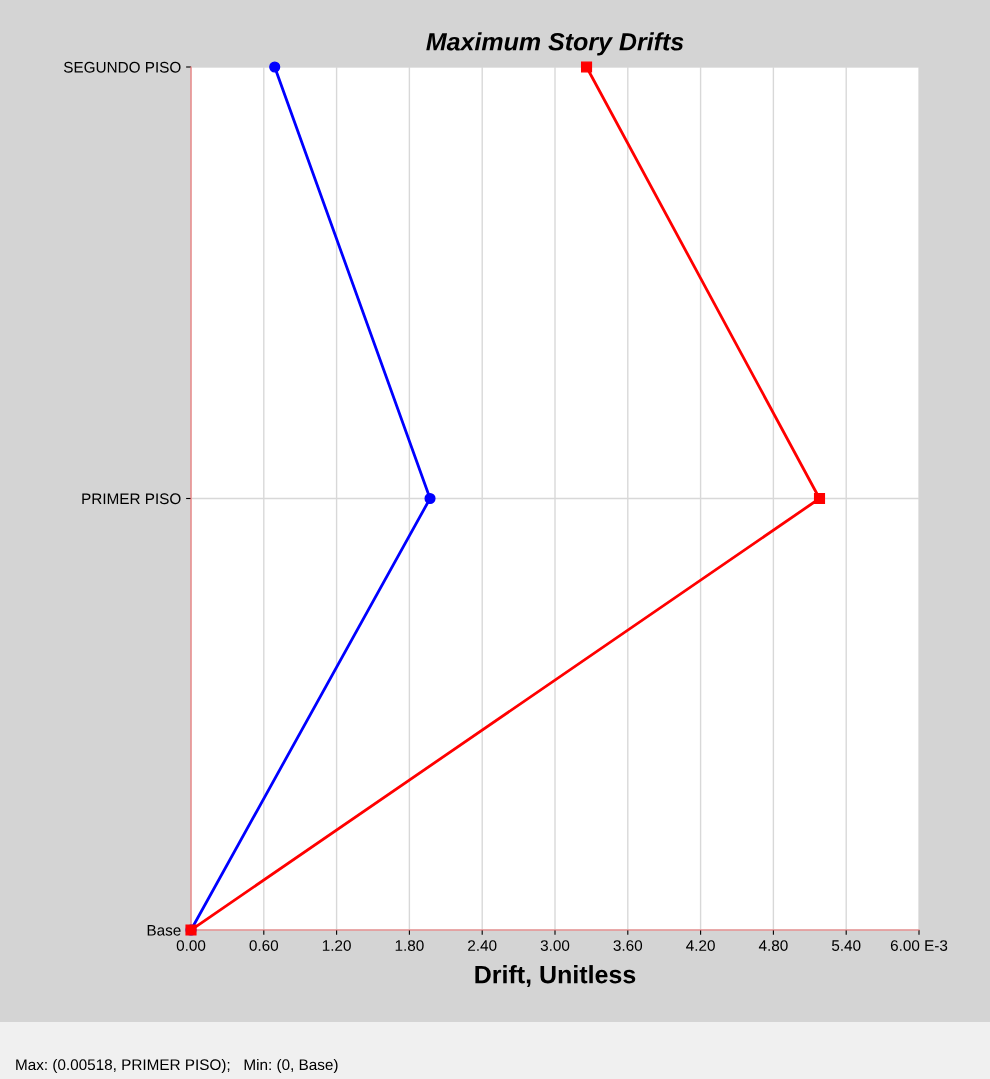  Describe the element at coordinates (555, 976) in the screenshot. I see `x-axis-title: Drift, Unitless` at that location.